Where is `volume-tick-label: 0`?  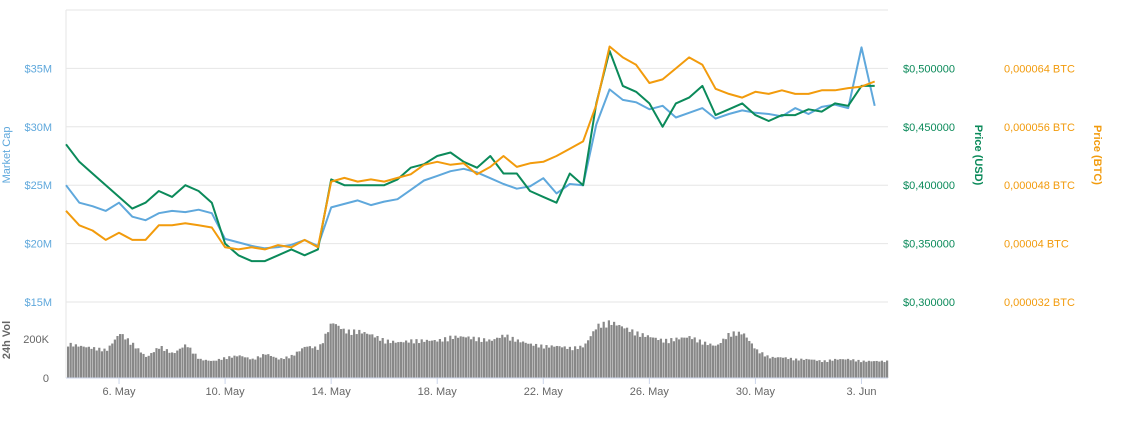 volume-tick-label: 0 is located at coordinates (46, 379).